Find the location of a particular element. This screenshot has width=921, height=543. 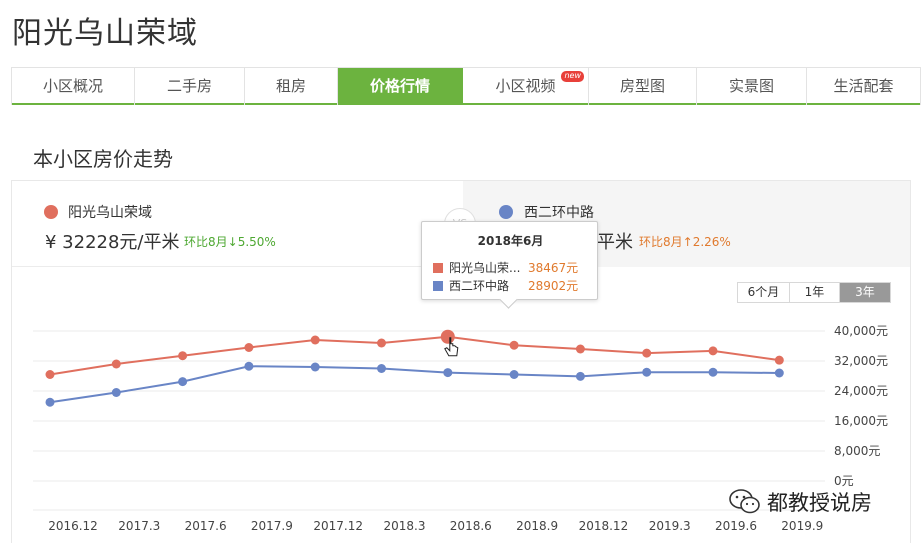

chart-series is located at coordinates (414, 368).